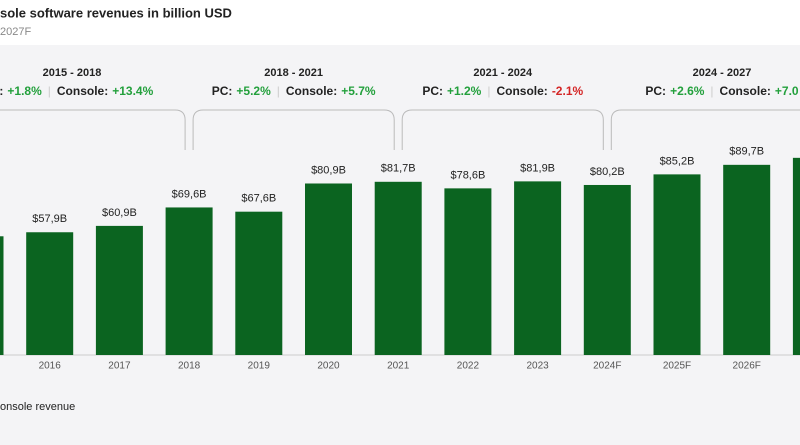 The image size is (800, 445). I want to click on period-growth: PC: +5.2% | Console: +5.7%, so click(294, 91).